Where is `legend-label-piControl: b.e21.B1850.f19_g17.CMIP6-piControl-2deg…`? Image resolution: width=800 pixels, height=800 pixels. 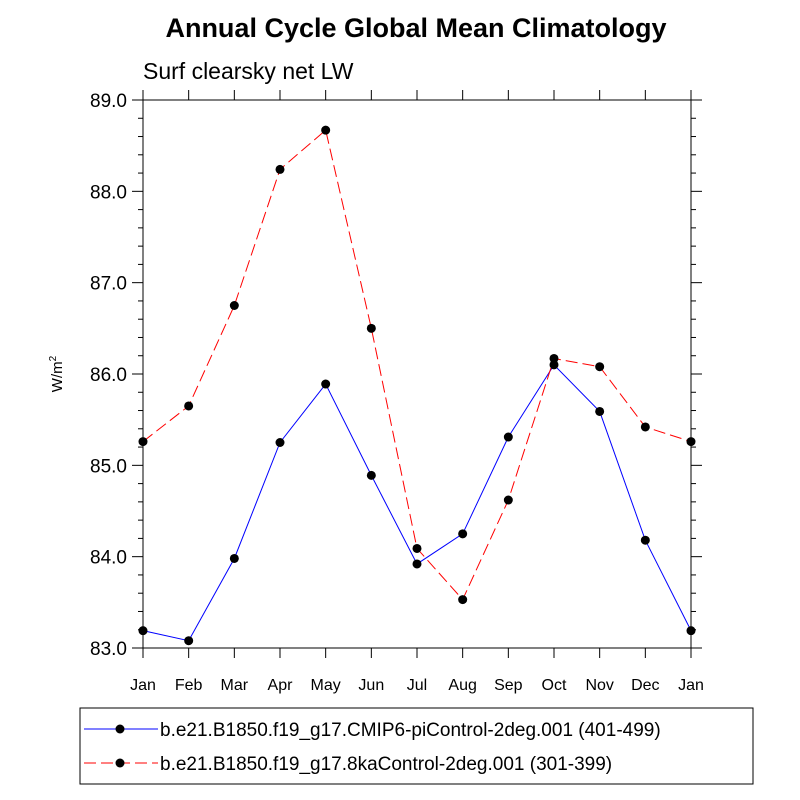
legend-label-piControl: b.e21.B1850.f19_g17.CMIP6-piControl-2deg… is located at coordinates (410, 730).